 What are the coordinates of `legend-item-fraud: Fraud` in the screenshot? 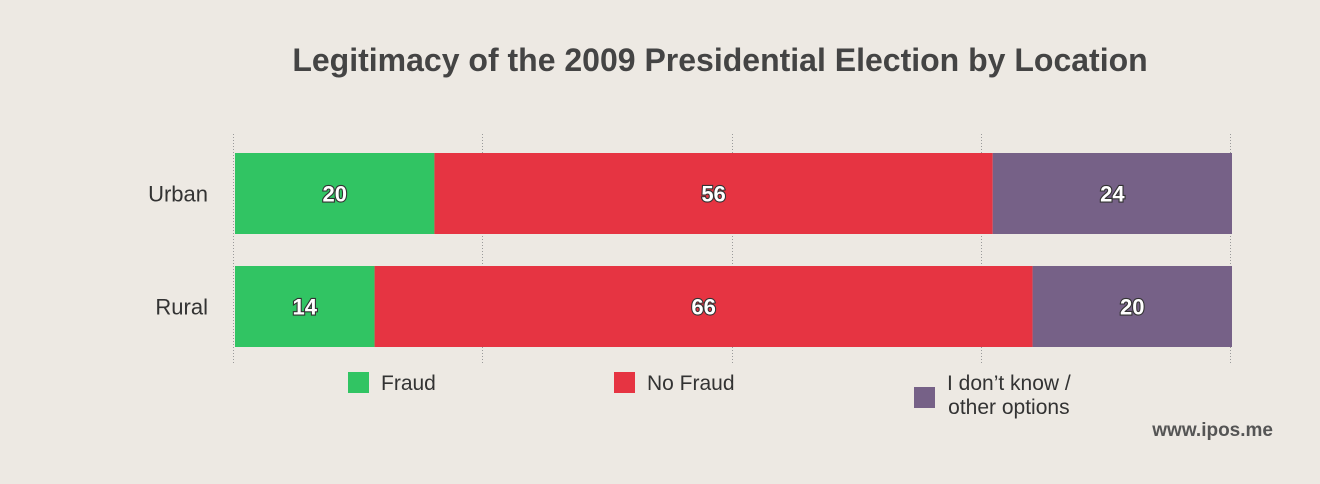 It's located at (392, 397).